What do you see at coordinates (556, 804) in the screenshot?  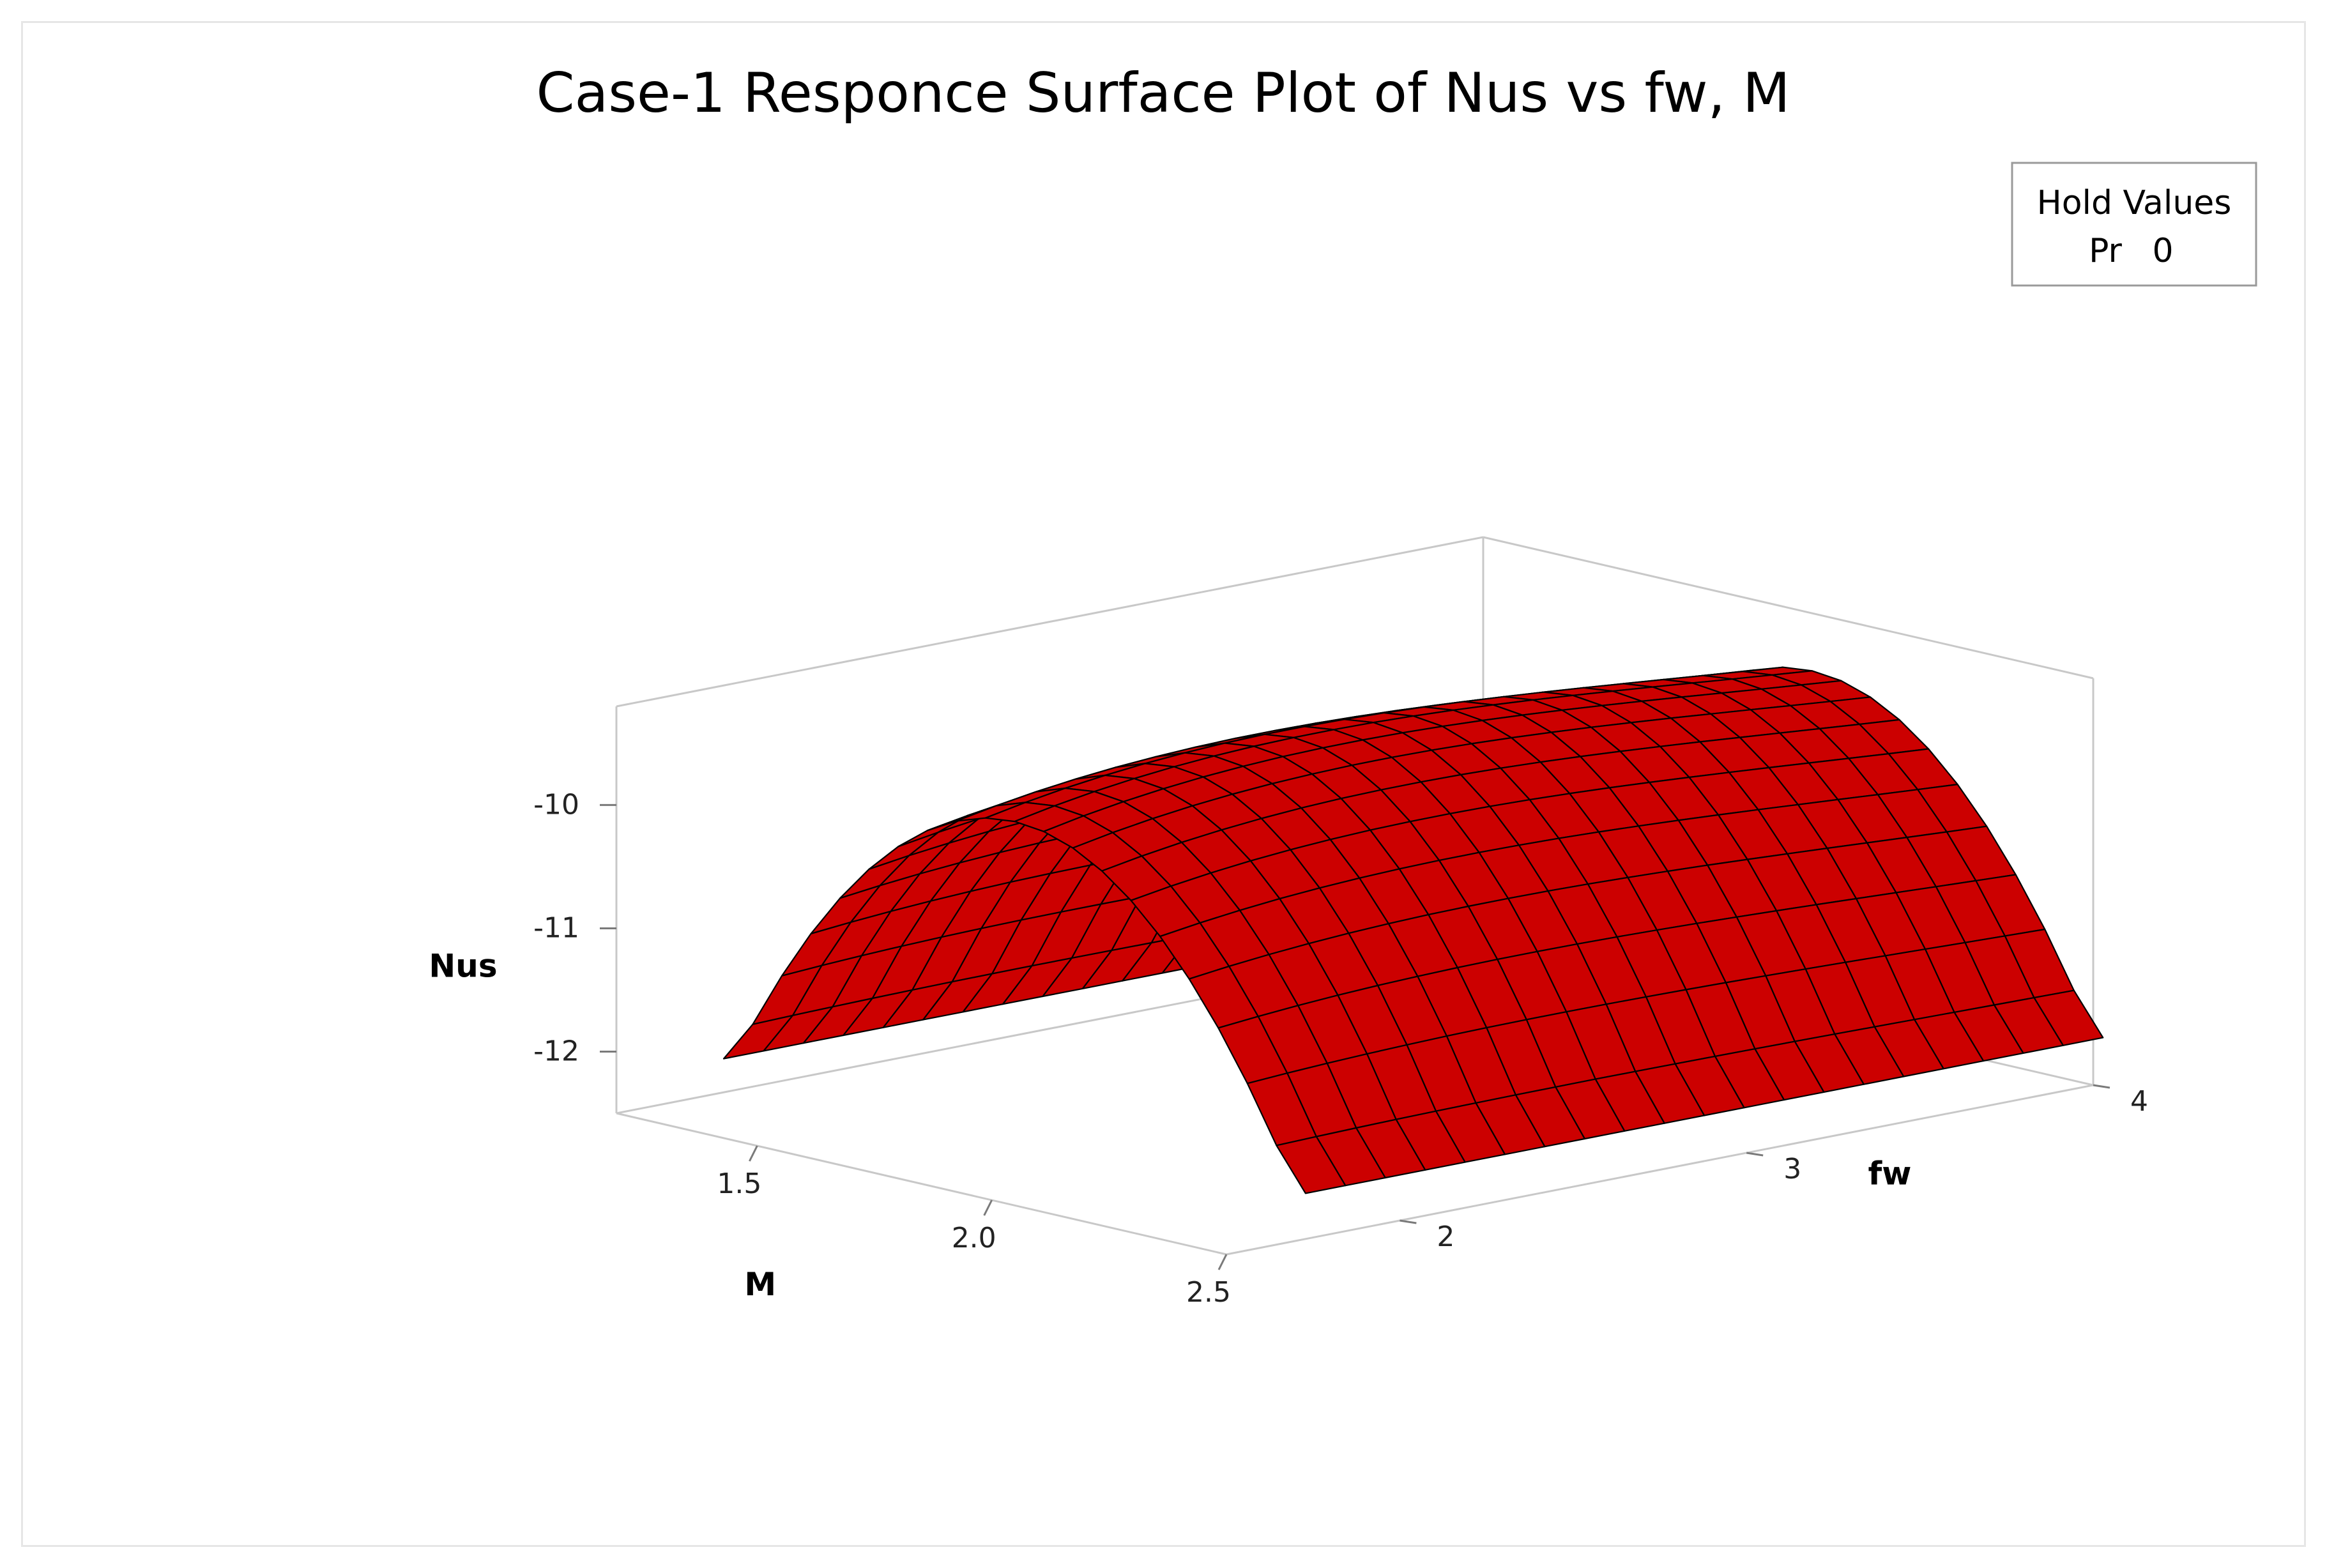 I see `z-tick-label: -10` at bounding box center [556, 804].